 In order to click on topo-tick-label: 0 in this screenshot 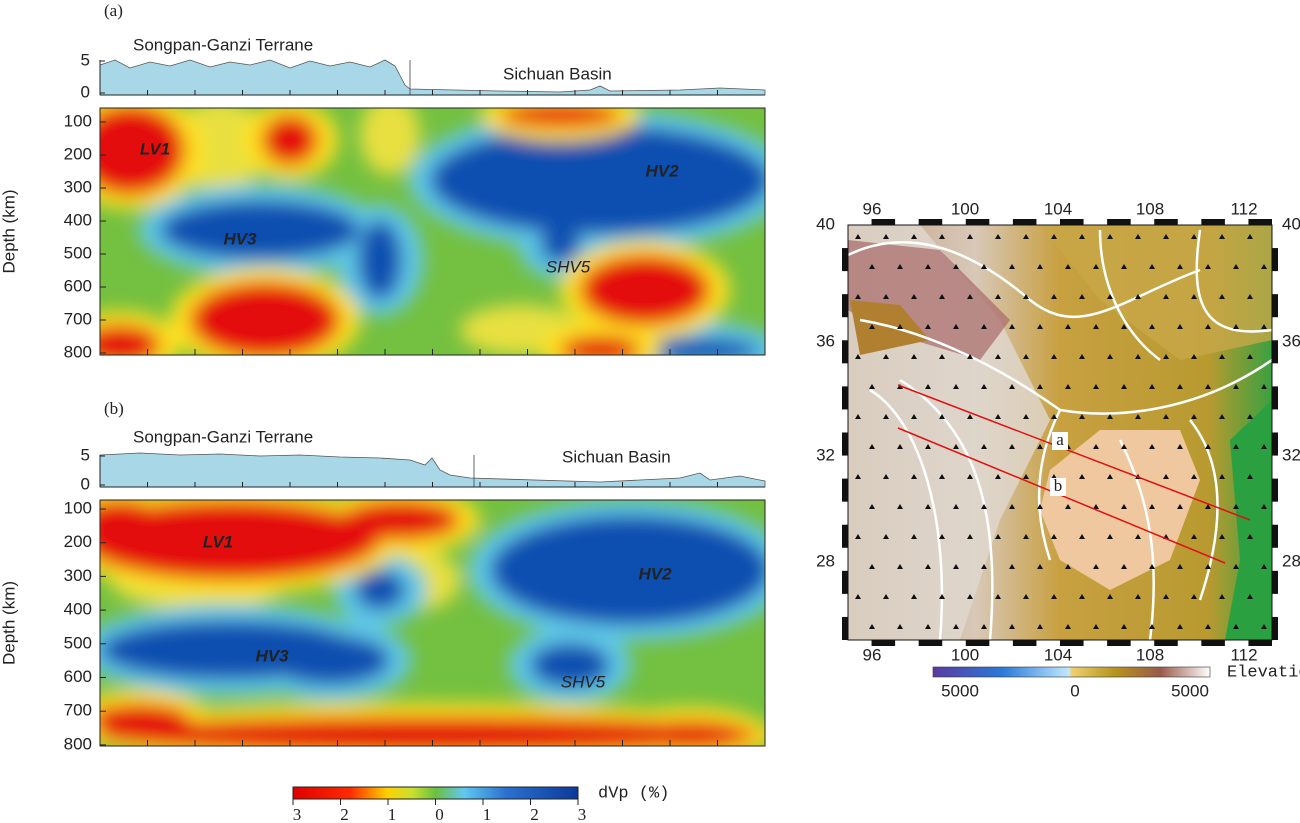, I will do `click(85, 91)`.